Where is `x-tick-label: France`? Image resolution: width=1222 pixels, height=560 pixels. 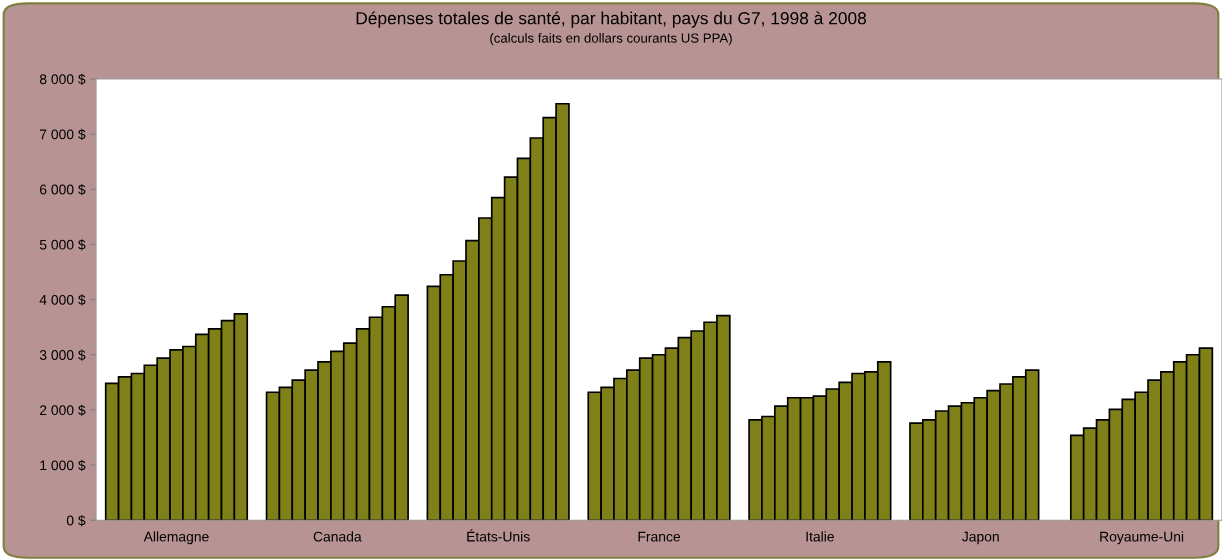
x-tick-label: France is located at coordinates (659, 536).